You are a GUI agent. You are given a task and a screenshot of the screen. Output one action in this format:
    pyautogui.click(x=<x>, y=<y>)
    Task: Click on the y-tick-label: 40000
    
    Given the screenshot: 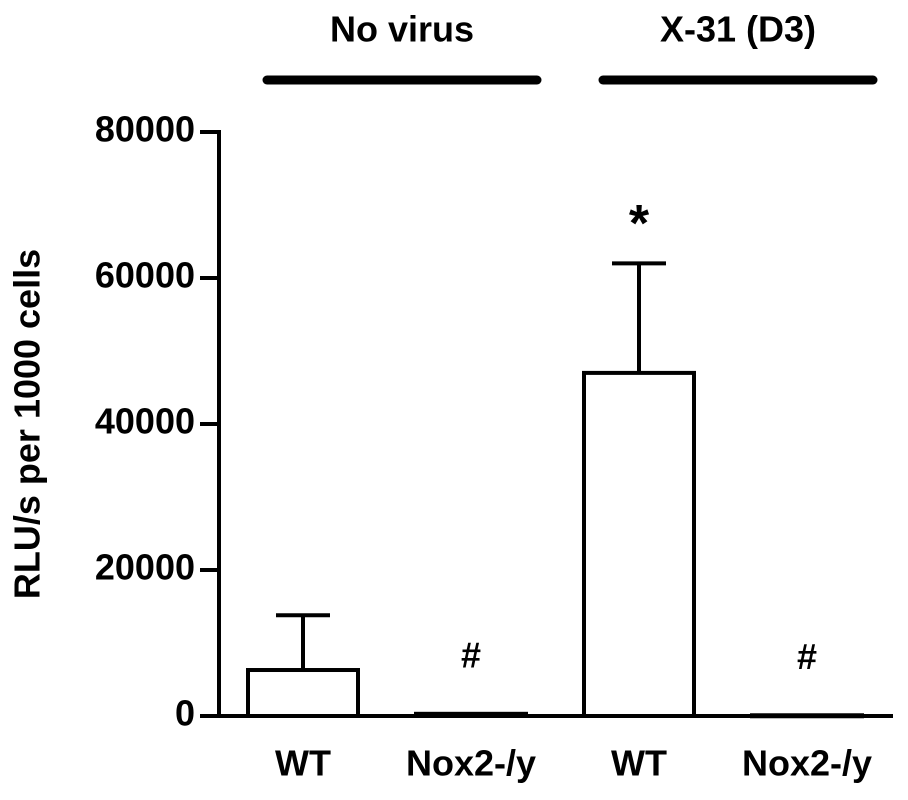 What is the action you would take?
    pyautogui.click(x=145, y=421)
    